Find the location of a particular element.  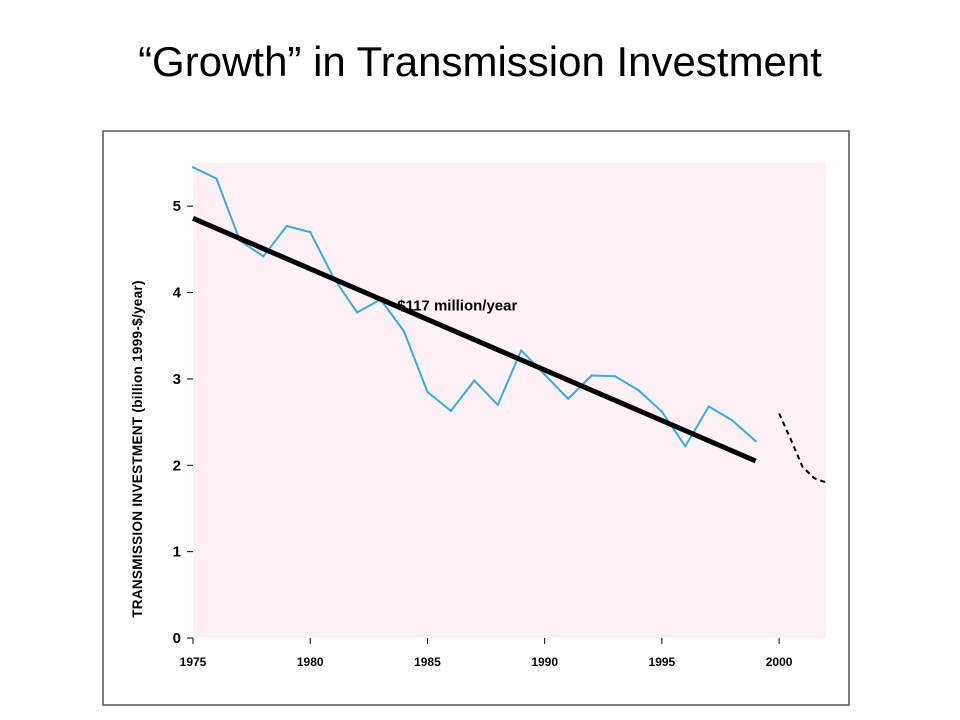

y-tick-label: 2 is located at coordinates (177, 465).